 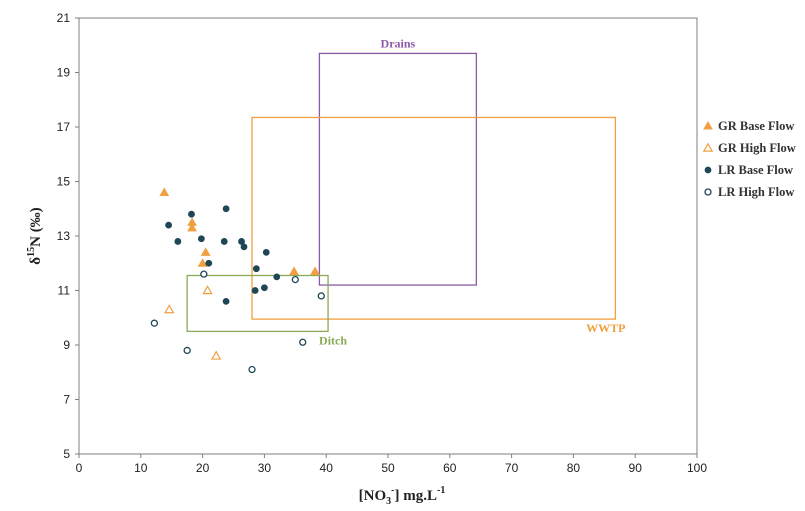 I want to click on x-tick-label: 80, so click(x=574, y=468).